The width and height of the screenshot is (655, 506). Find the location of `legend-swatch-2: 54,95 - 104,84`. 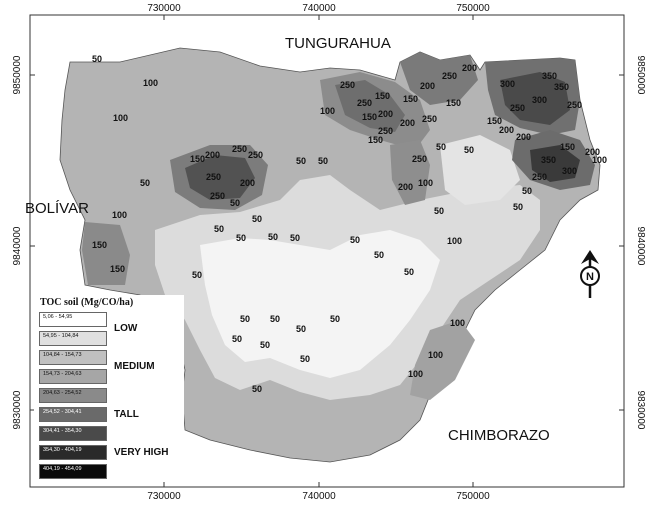

legend-swatch-2: 54,95 - 104,84 is located at coordinates (73, 338).